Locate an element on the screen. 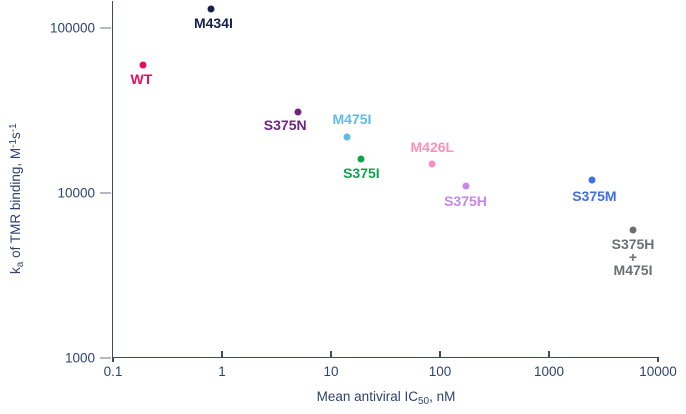 This screenshot has height=414, width=686. data-point-label: S375M is located at coordinates (594, 195).